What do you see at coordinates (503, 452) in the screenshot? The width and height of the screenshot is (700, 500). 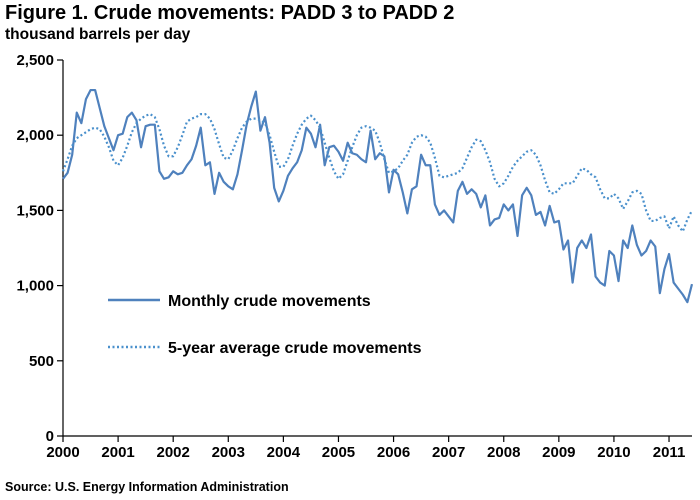 I see `x-tick-label: 2008` at bounding box center [503, 452].